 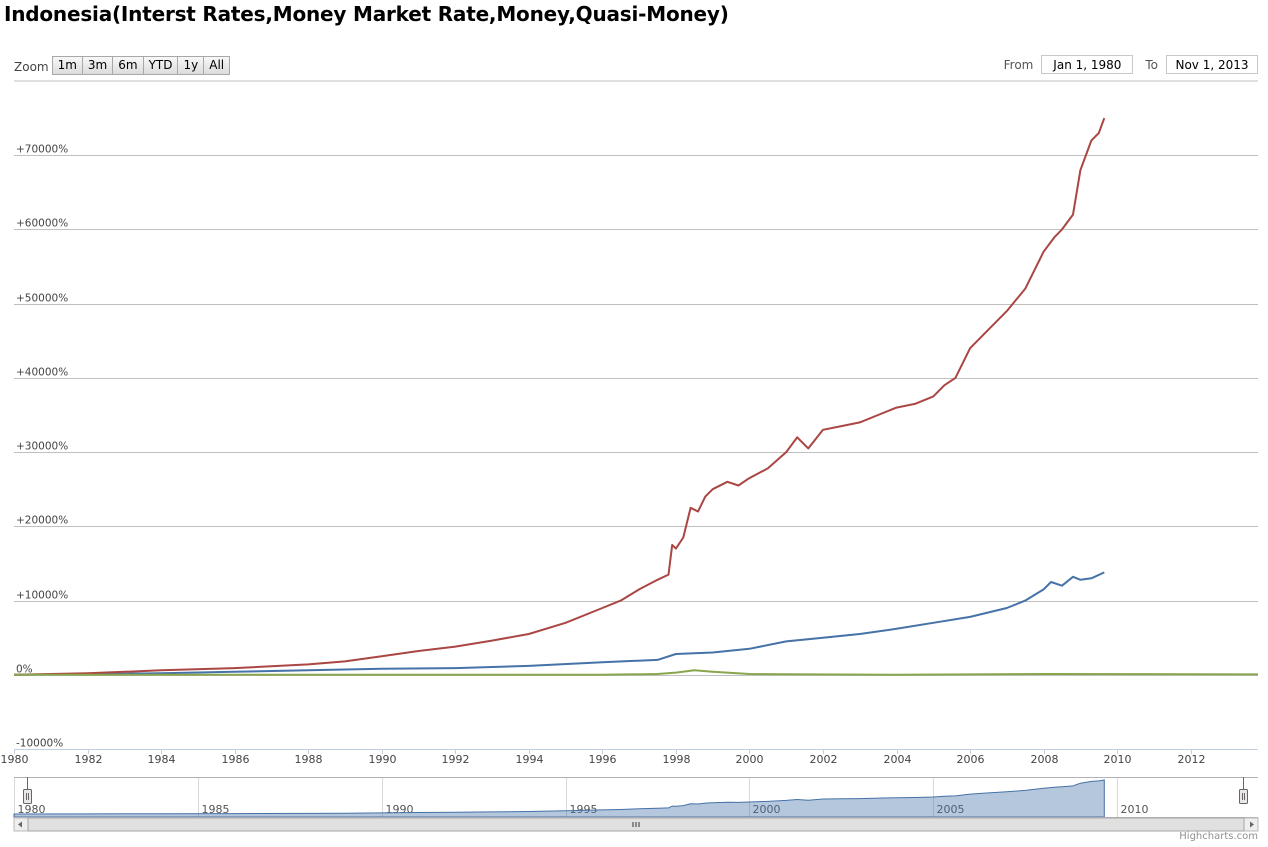 What do you see at coordinates (97, 65) in the screenshot?
I see `zoom-3m-button: 3m` at bounding box center [97, 65].